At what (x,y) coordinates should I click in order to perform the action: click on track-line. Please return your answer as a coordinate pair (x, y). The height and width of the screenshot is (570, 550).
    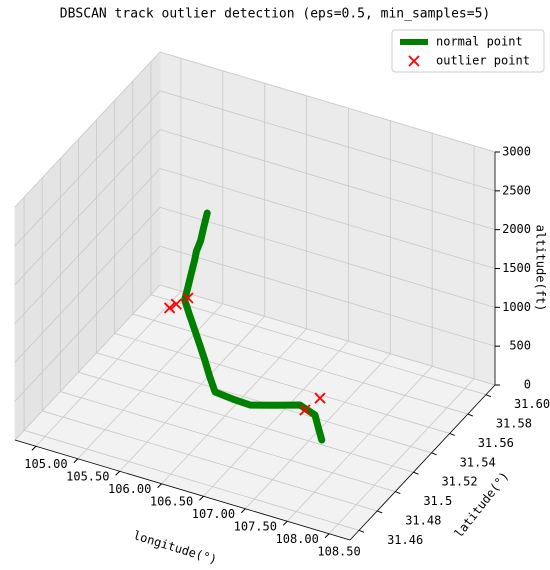
    Looking at the image, I should click on (253, 326).